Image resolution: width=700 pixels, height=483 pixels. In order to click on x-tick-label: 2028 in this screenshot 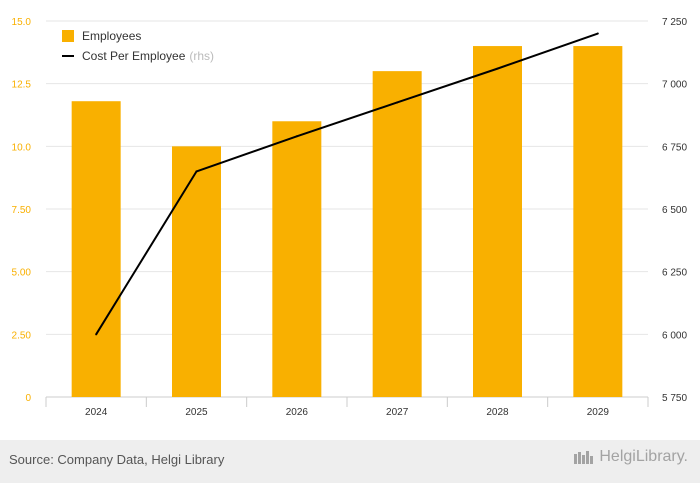, I will do `click(497, 412)`.